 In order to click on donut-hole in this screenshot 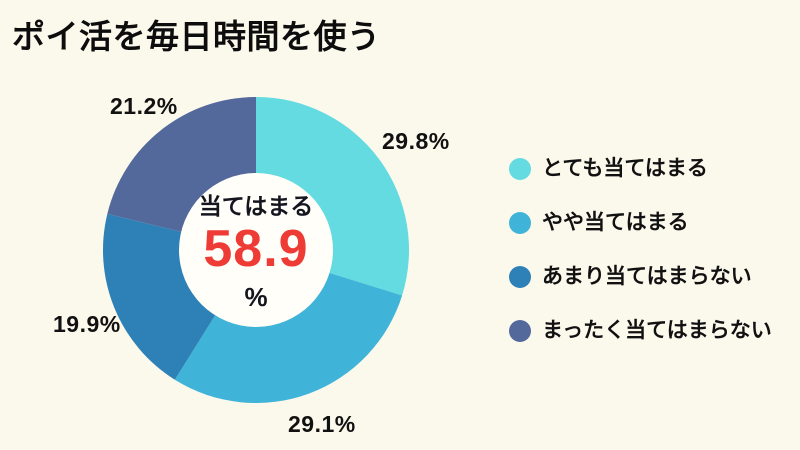, I will do `click(256, 250)`.